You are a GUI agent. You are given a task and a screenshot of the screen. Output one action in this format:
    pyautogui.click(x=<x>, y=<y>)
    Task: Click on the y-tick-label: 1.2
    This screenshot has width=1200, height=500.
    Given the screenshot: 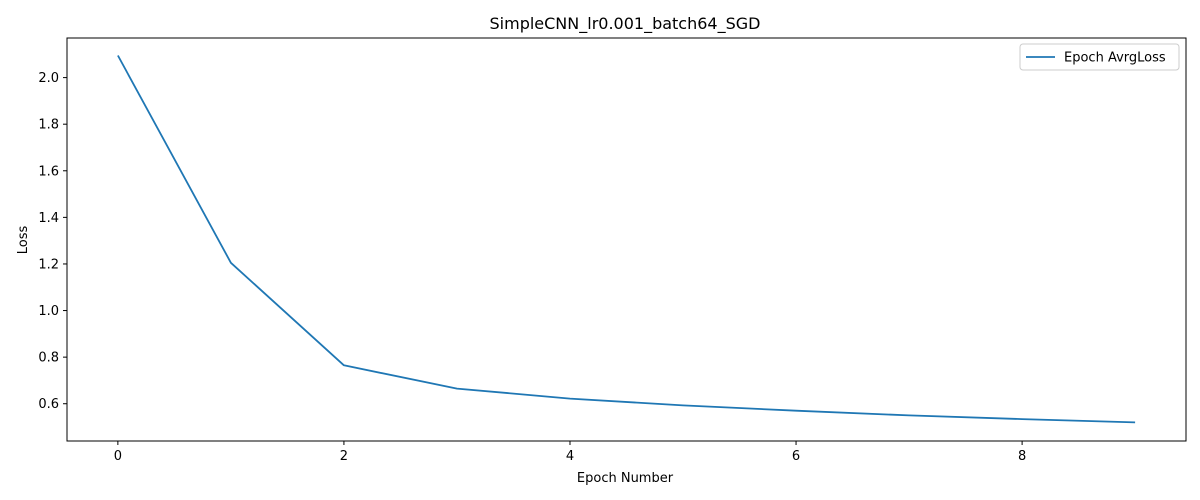 What is the action you would take?
    pyautogui.click(x=48, y=264)
    